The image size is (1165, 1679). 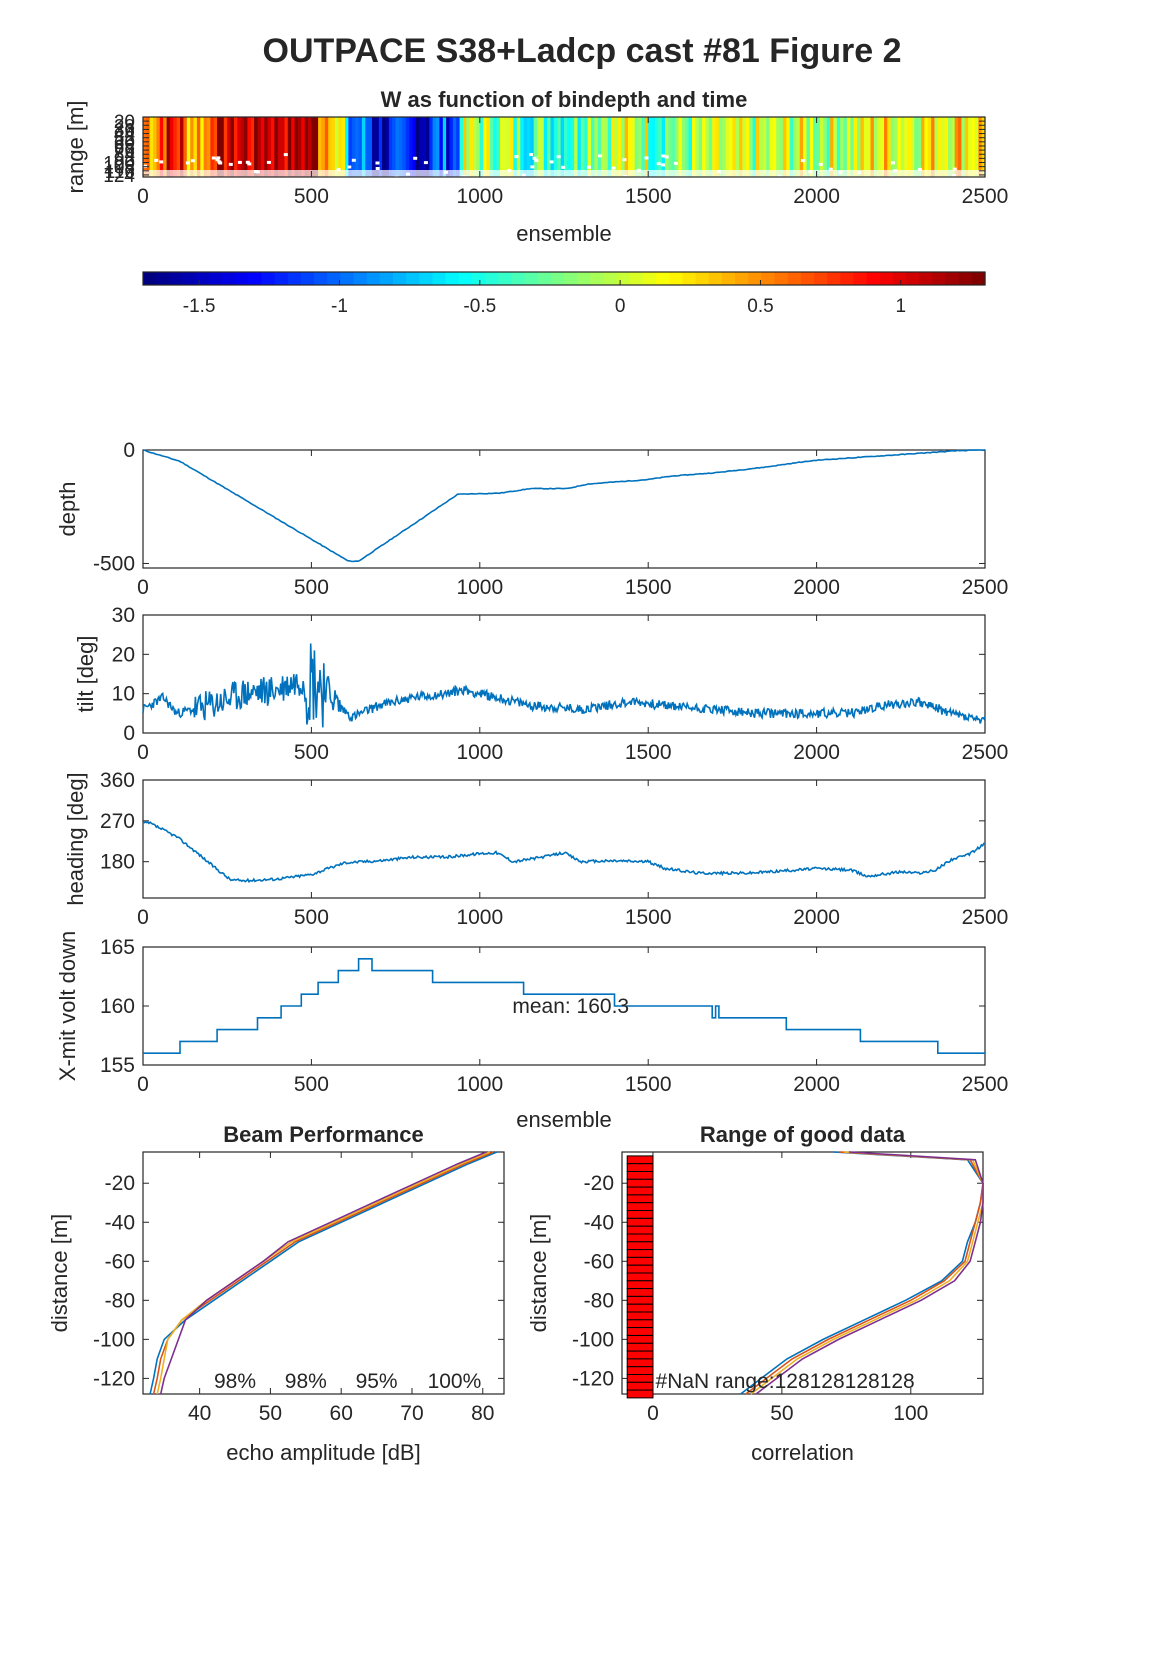 What do you see at coordinates (119, 176) in the screenshot?
I see `y-tick-label: 124` at bounding box center [119, 176].